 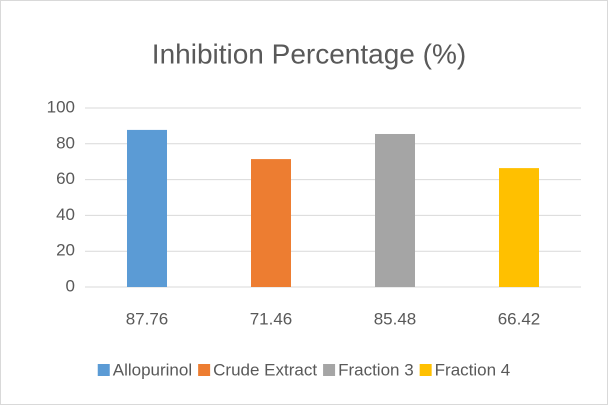 I want to click on legend-label: Fraction 4, so click(x=473, y=369).